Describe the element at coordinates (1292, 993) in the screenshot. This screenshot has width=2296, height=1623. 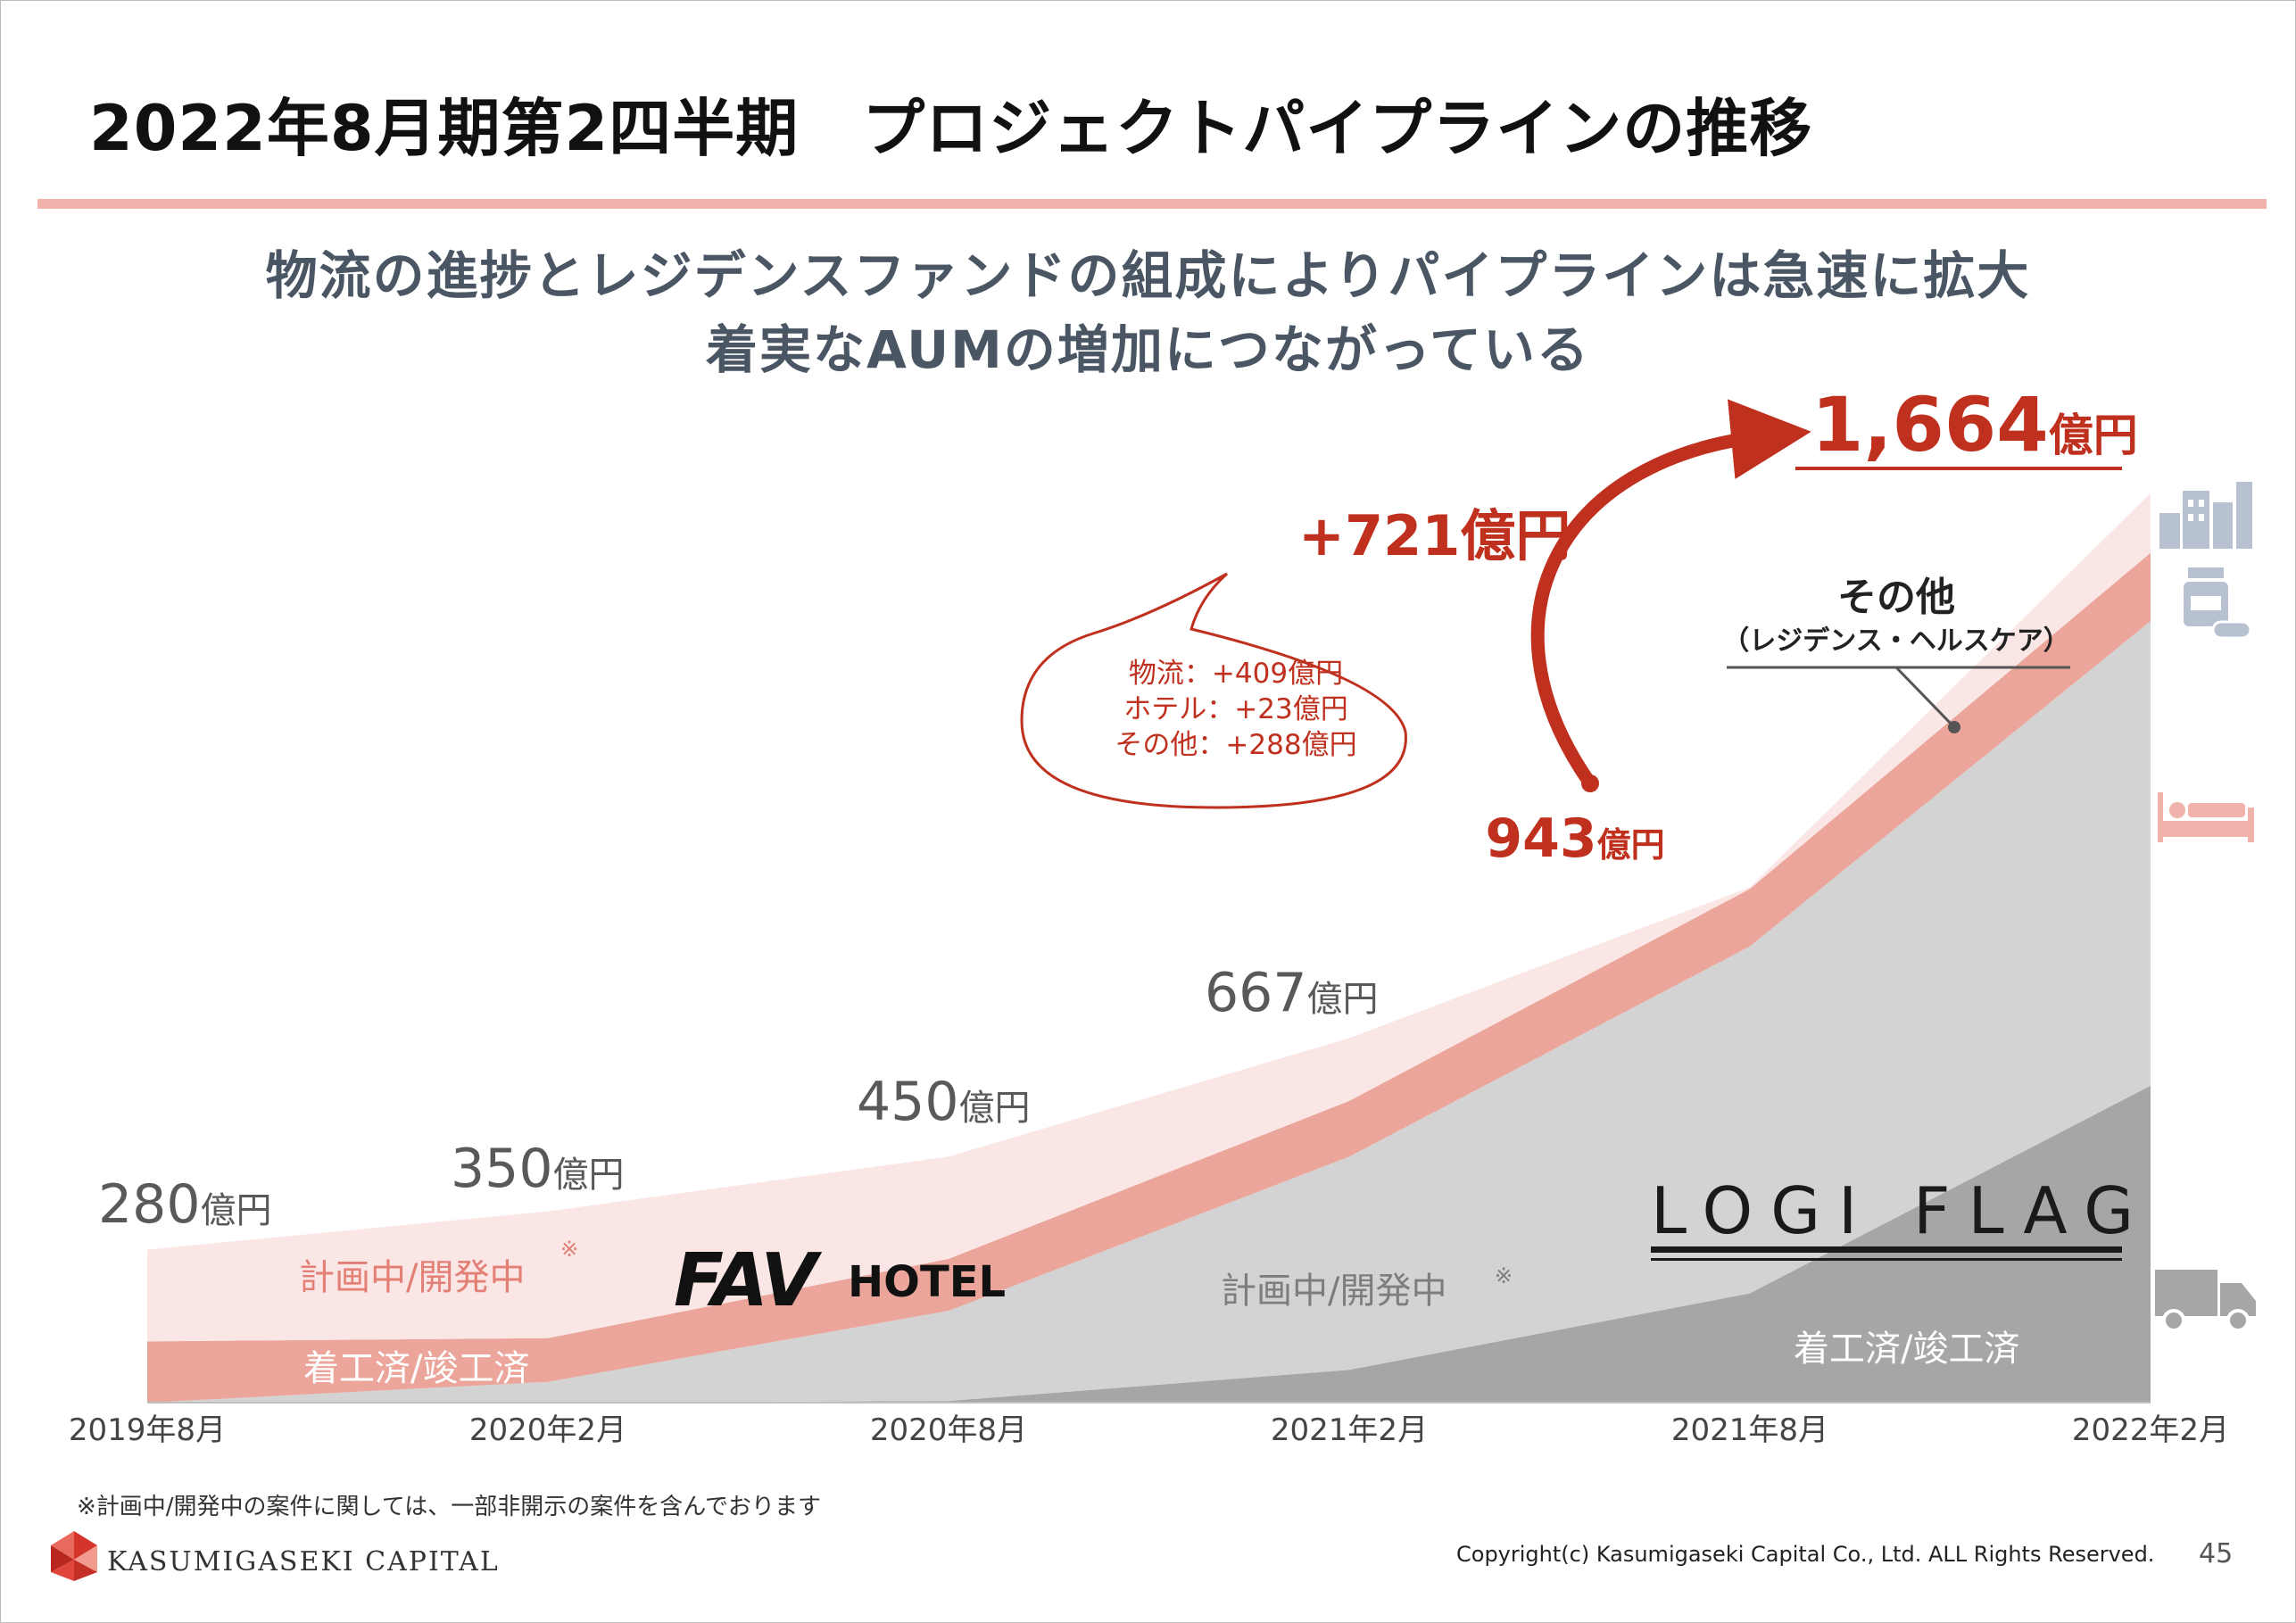
I see `total-label: 667億円` at that location.